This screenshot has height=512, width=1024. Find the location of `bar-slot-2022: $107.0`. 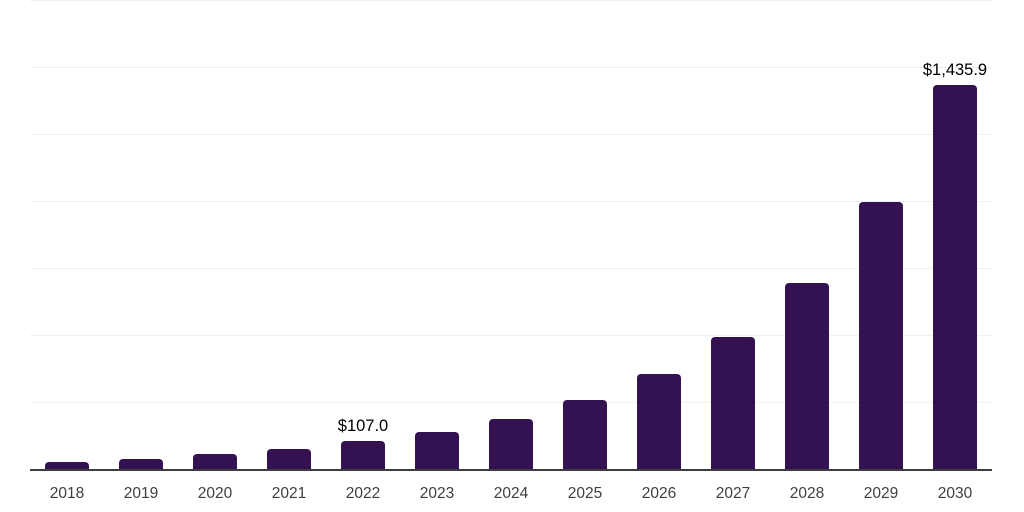

bar-slot-2022: $107.0 is located at coordinates (363, 235).